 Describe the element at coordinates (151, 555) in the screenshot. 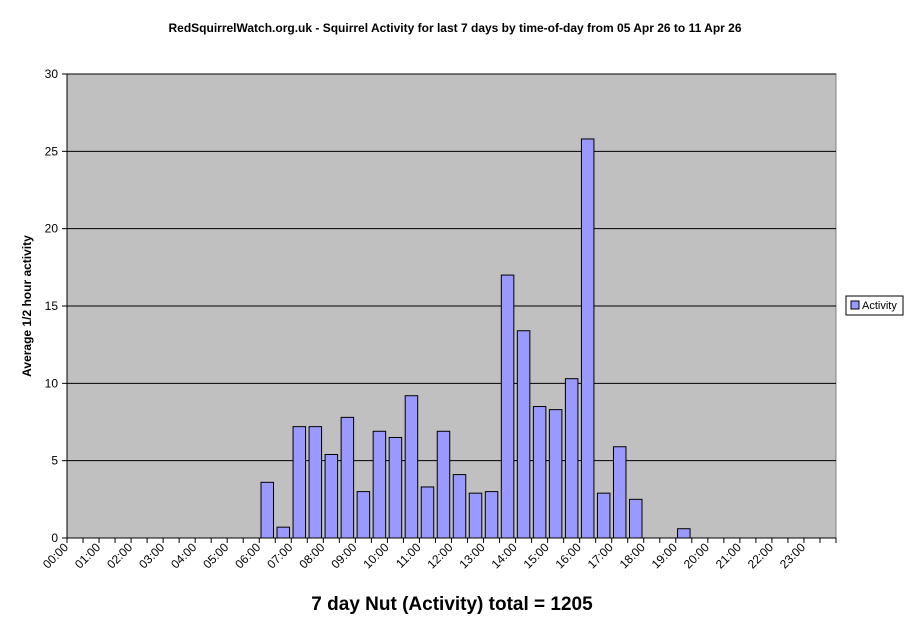

I see `x-tick-label: 03:00` at that location.